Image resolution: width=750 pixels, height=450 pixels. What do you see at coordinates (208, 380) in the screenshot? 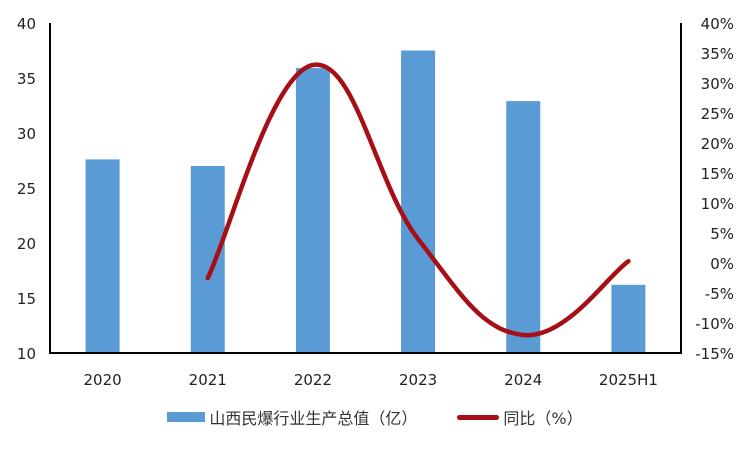
I see `x-tick-label: 2021` at bounding box center [208, 380].